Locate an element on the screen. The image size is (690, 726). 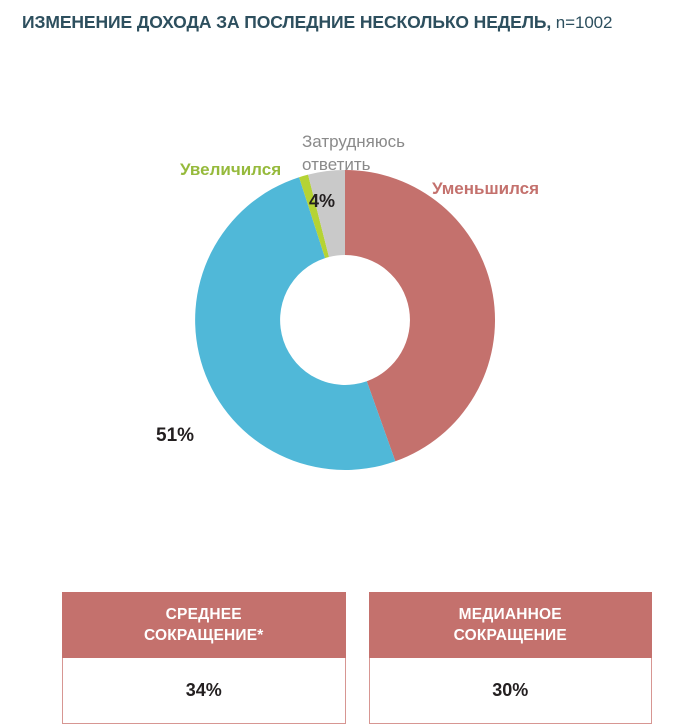
stat-header-median: МЕДИАННОЕ СОКРАЩЕНИЕ is located at coordinates (510, 625).